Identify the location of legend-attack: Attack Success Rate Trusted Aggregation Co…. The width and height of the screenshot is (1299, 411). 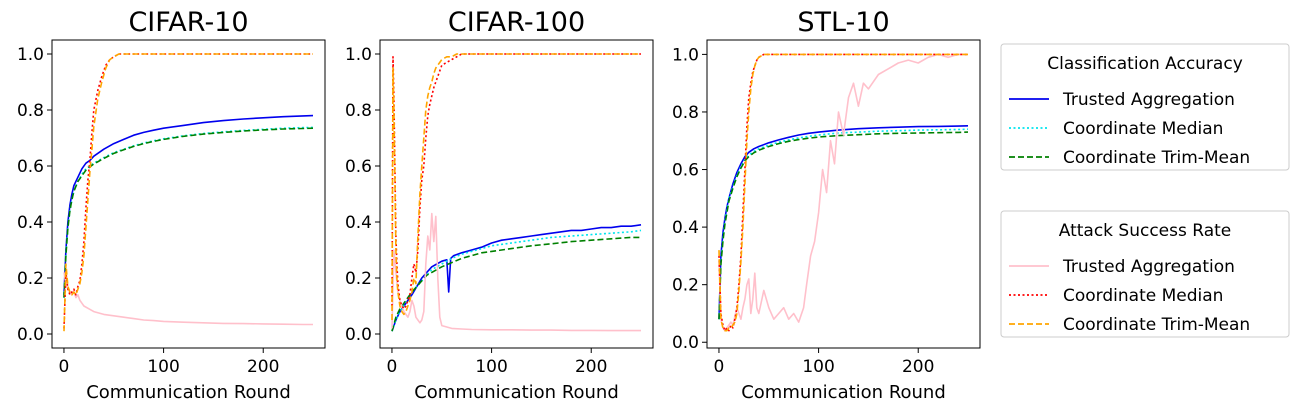
(1145, 274).